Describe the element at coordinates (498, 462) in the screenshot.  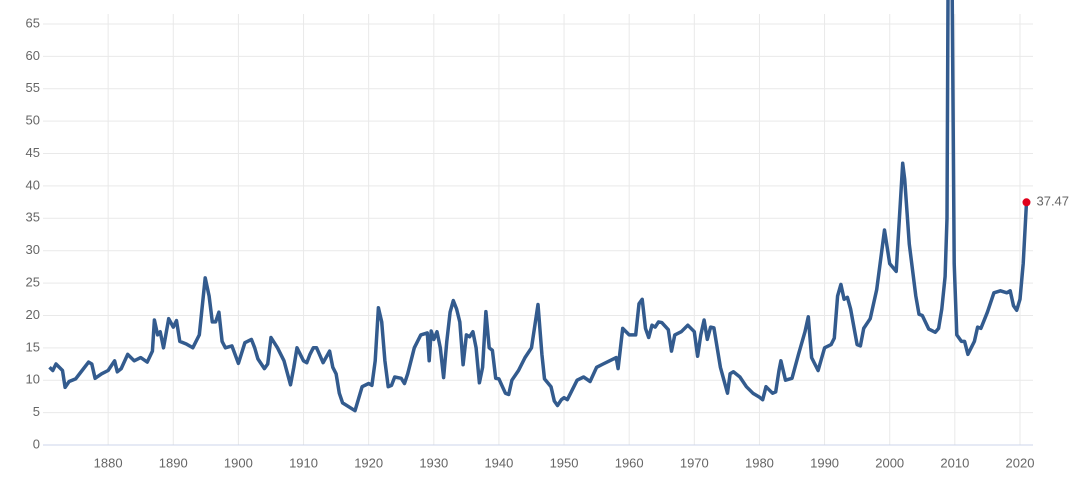
I see `x-tick-label: 1940` at that location.